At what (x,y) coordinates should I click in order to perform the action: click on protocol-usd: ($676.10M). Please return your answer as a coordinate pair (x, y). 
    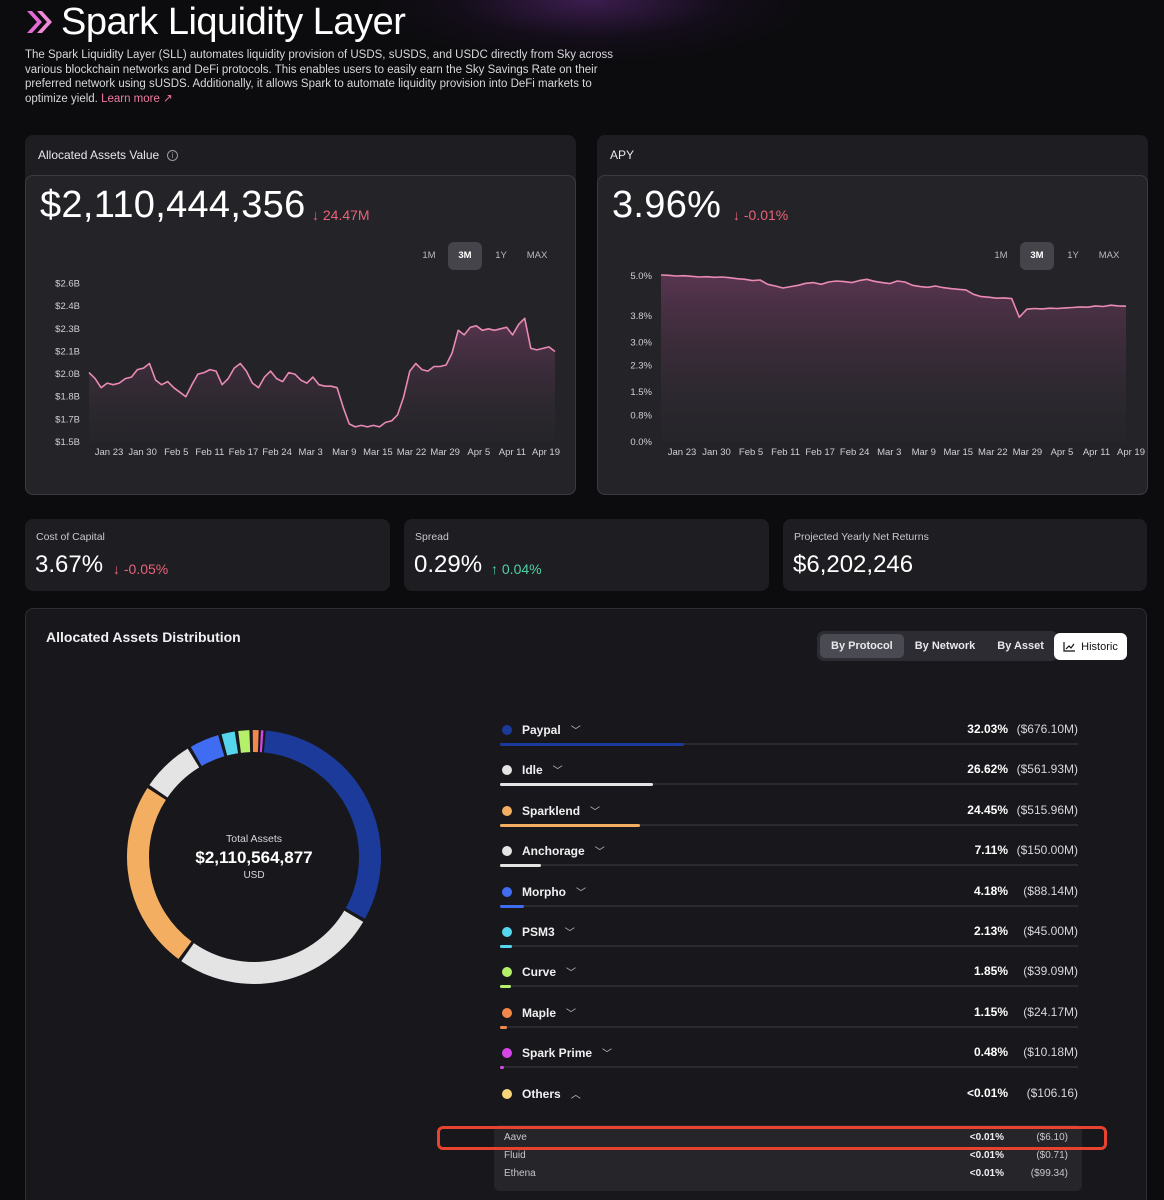
    Looking at the image, I should click on (1047, 729).